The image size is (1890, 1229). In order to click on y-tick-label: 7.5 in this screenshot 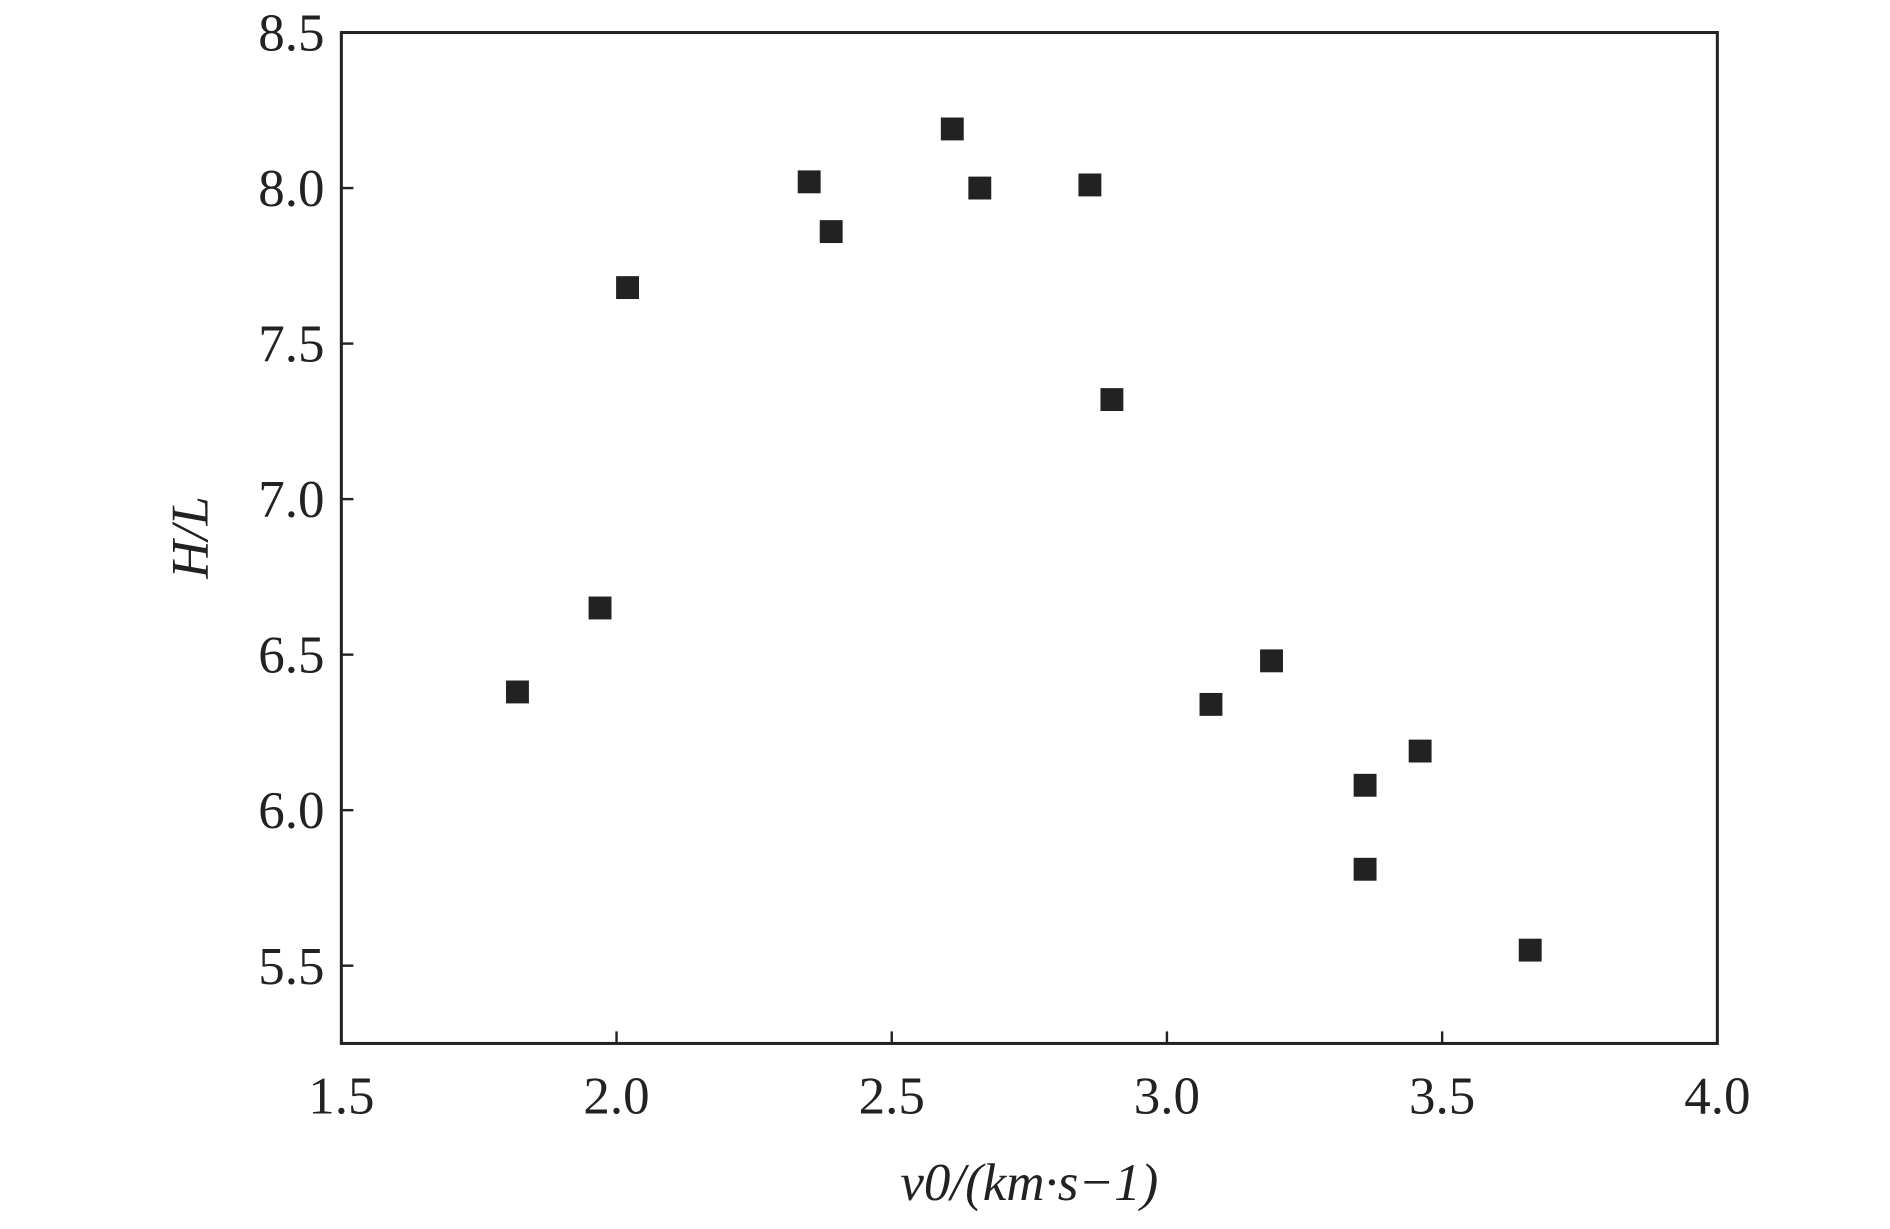, I will do `click(291, 345)`.